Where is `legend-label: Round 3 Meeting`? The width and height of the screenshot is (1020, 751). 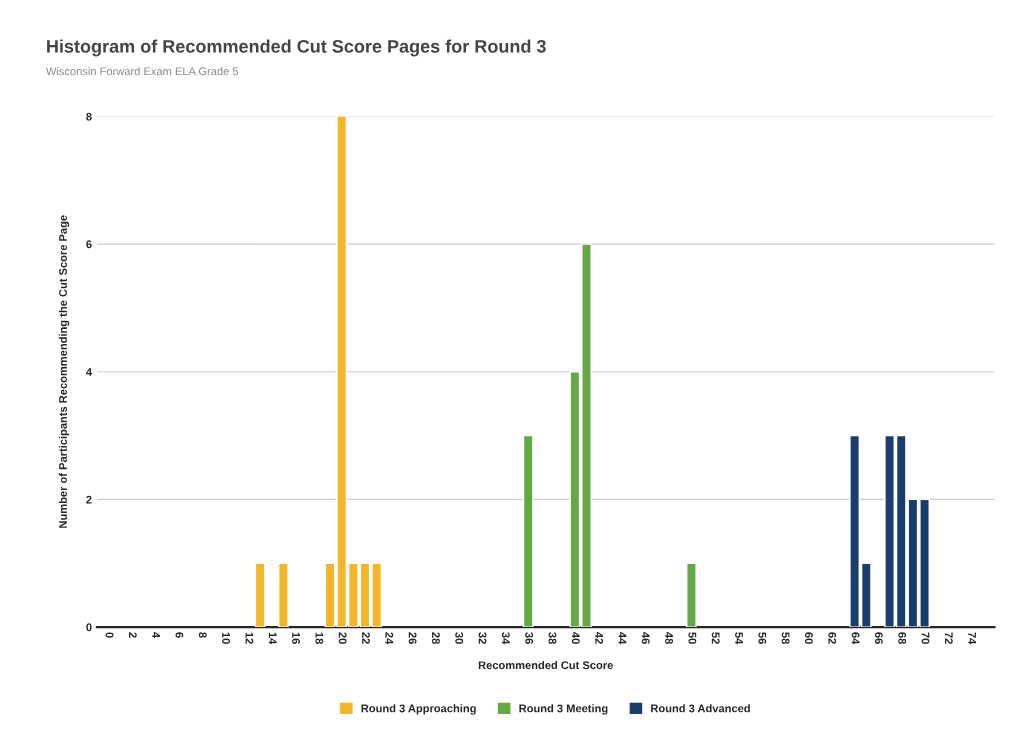
legend-label: Round 3 Meeting is located at coordinates (563, 709).